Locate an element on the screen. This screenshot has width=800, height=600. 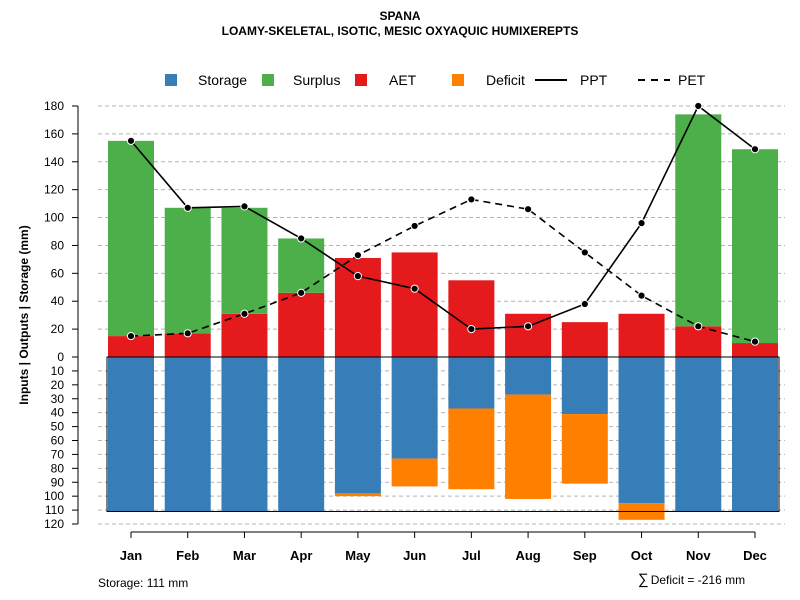
legend-label: Surplus is located at coordinates (316, 80).